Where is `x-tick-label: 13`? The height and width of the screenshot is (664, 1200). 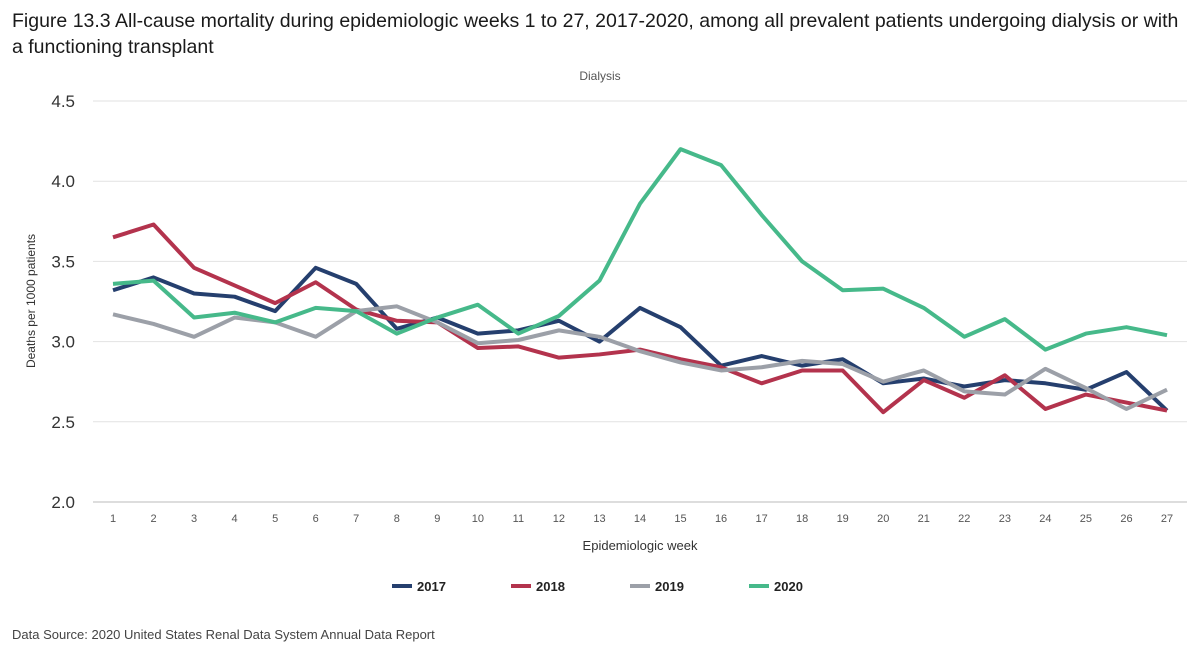
x-tick-label: 13 is located at coordinates (599, 519).